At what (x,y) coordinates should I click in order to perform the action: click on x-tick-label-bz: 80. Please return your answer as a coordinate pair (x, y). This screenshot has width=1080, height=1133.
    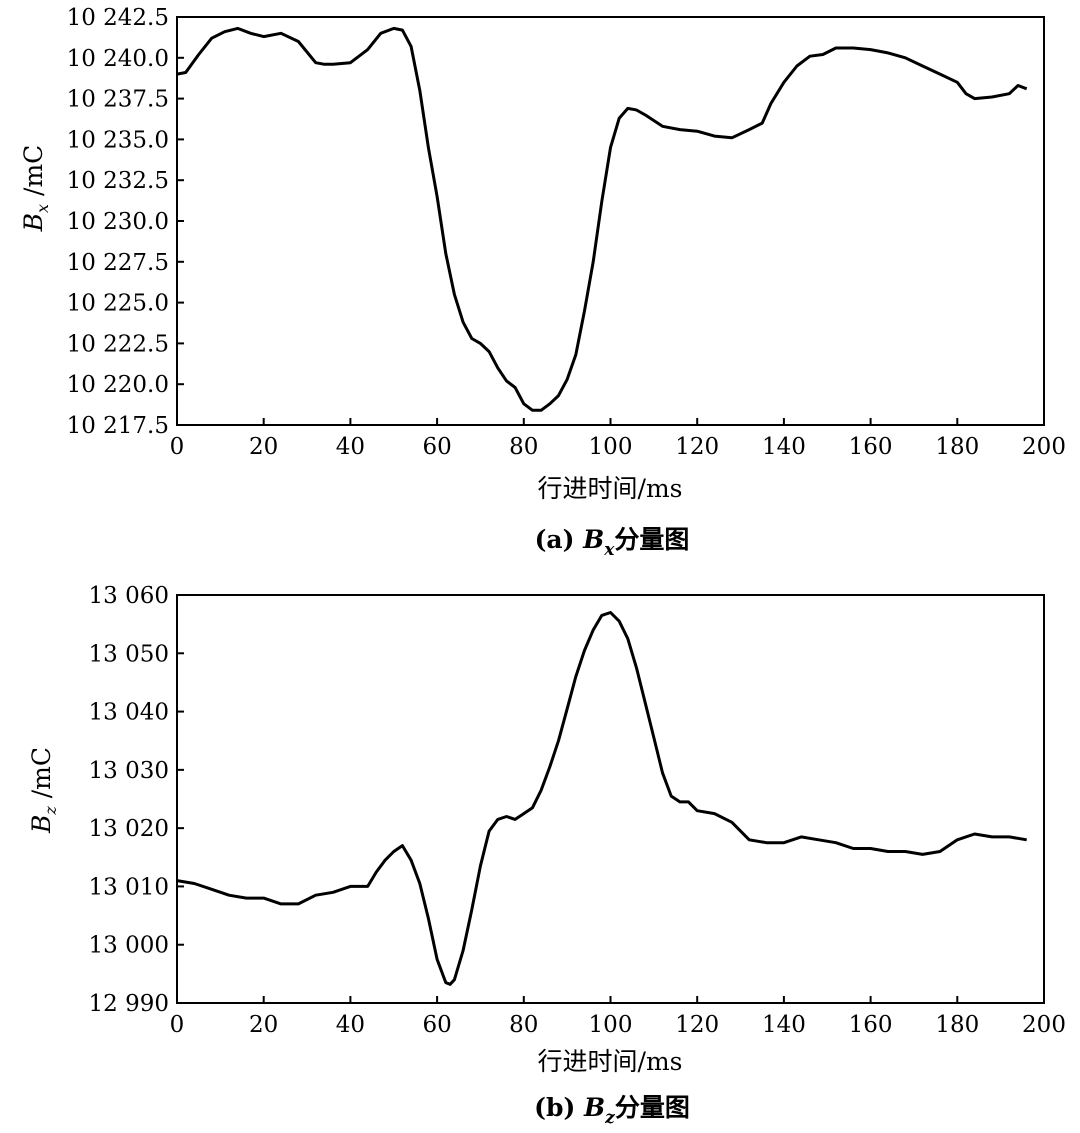
    Looking at the image, I should click on (523, 1025).